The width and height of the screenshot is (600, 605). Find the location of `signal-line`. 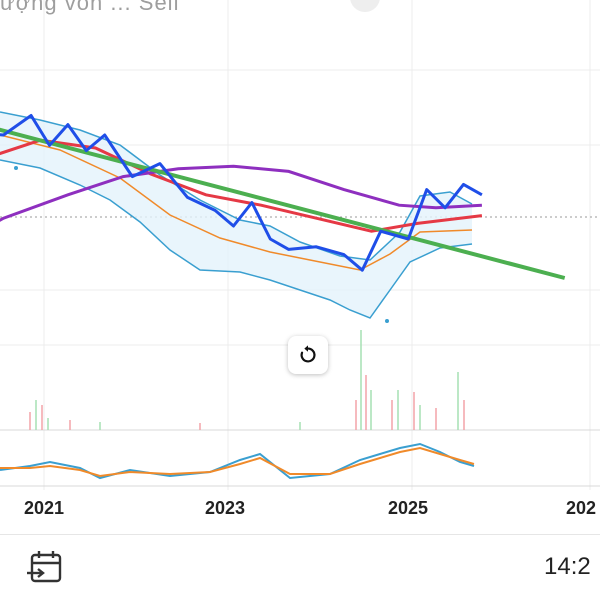

signal-line is located at coordinates (237, 462).